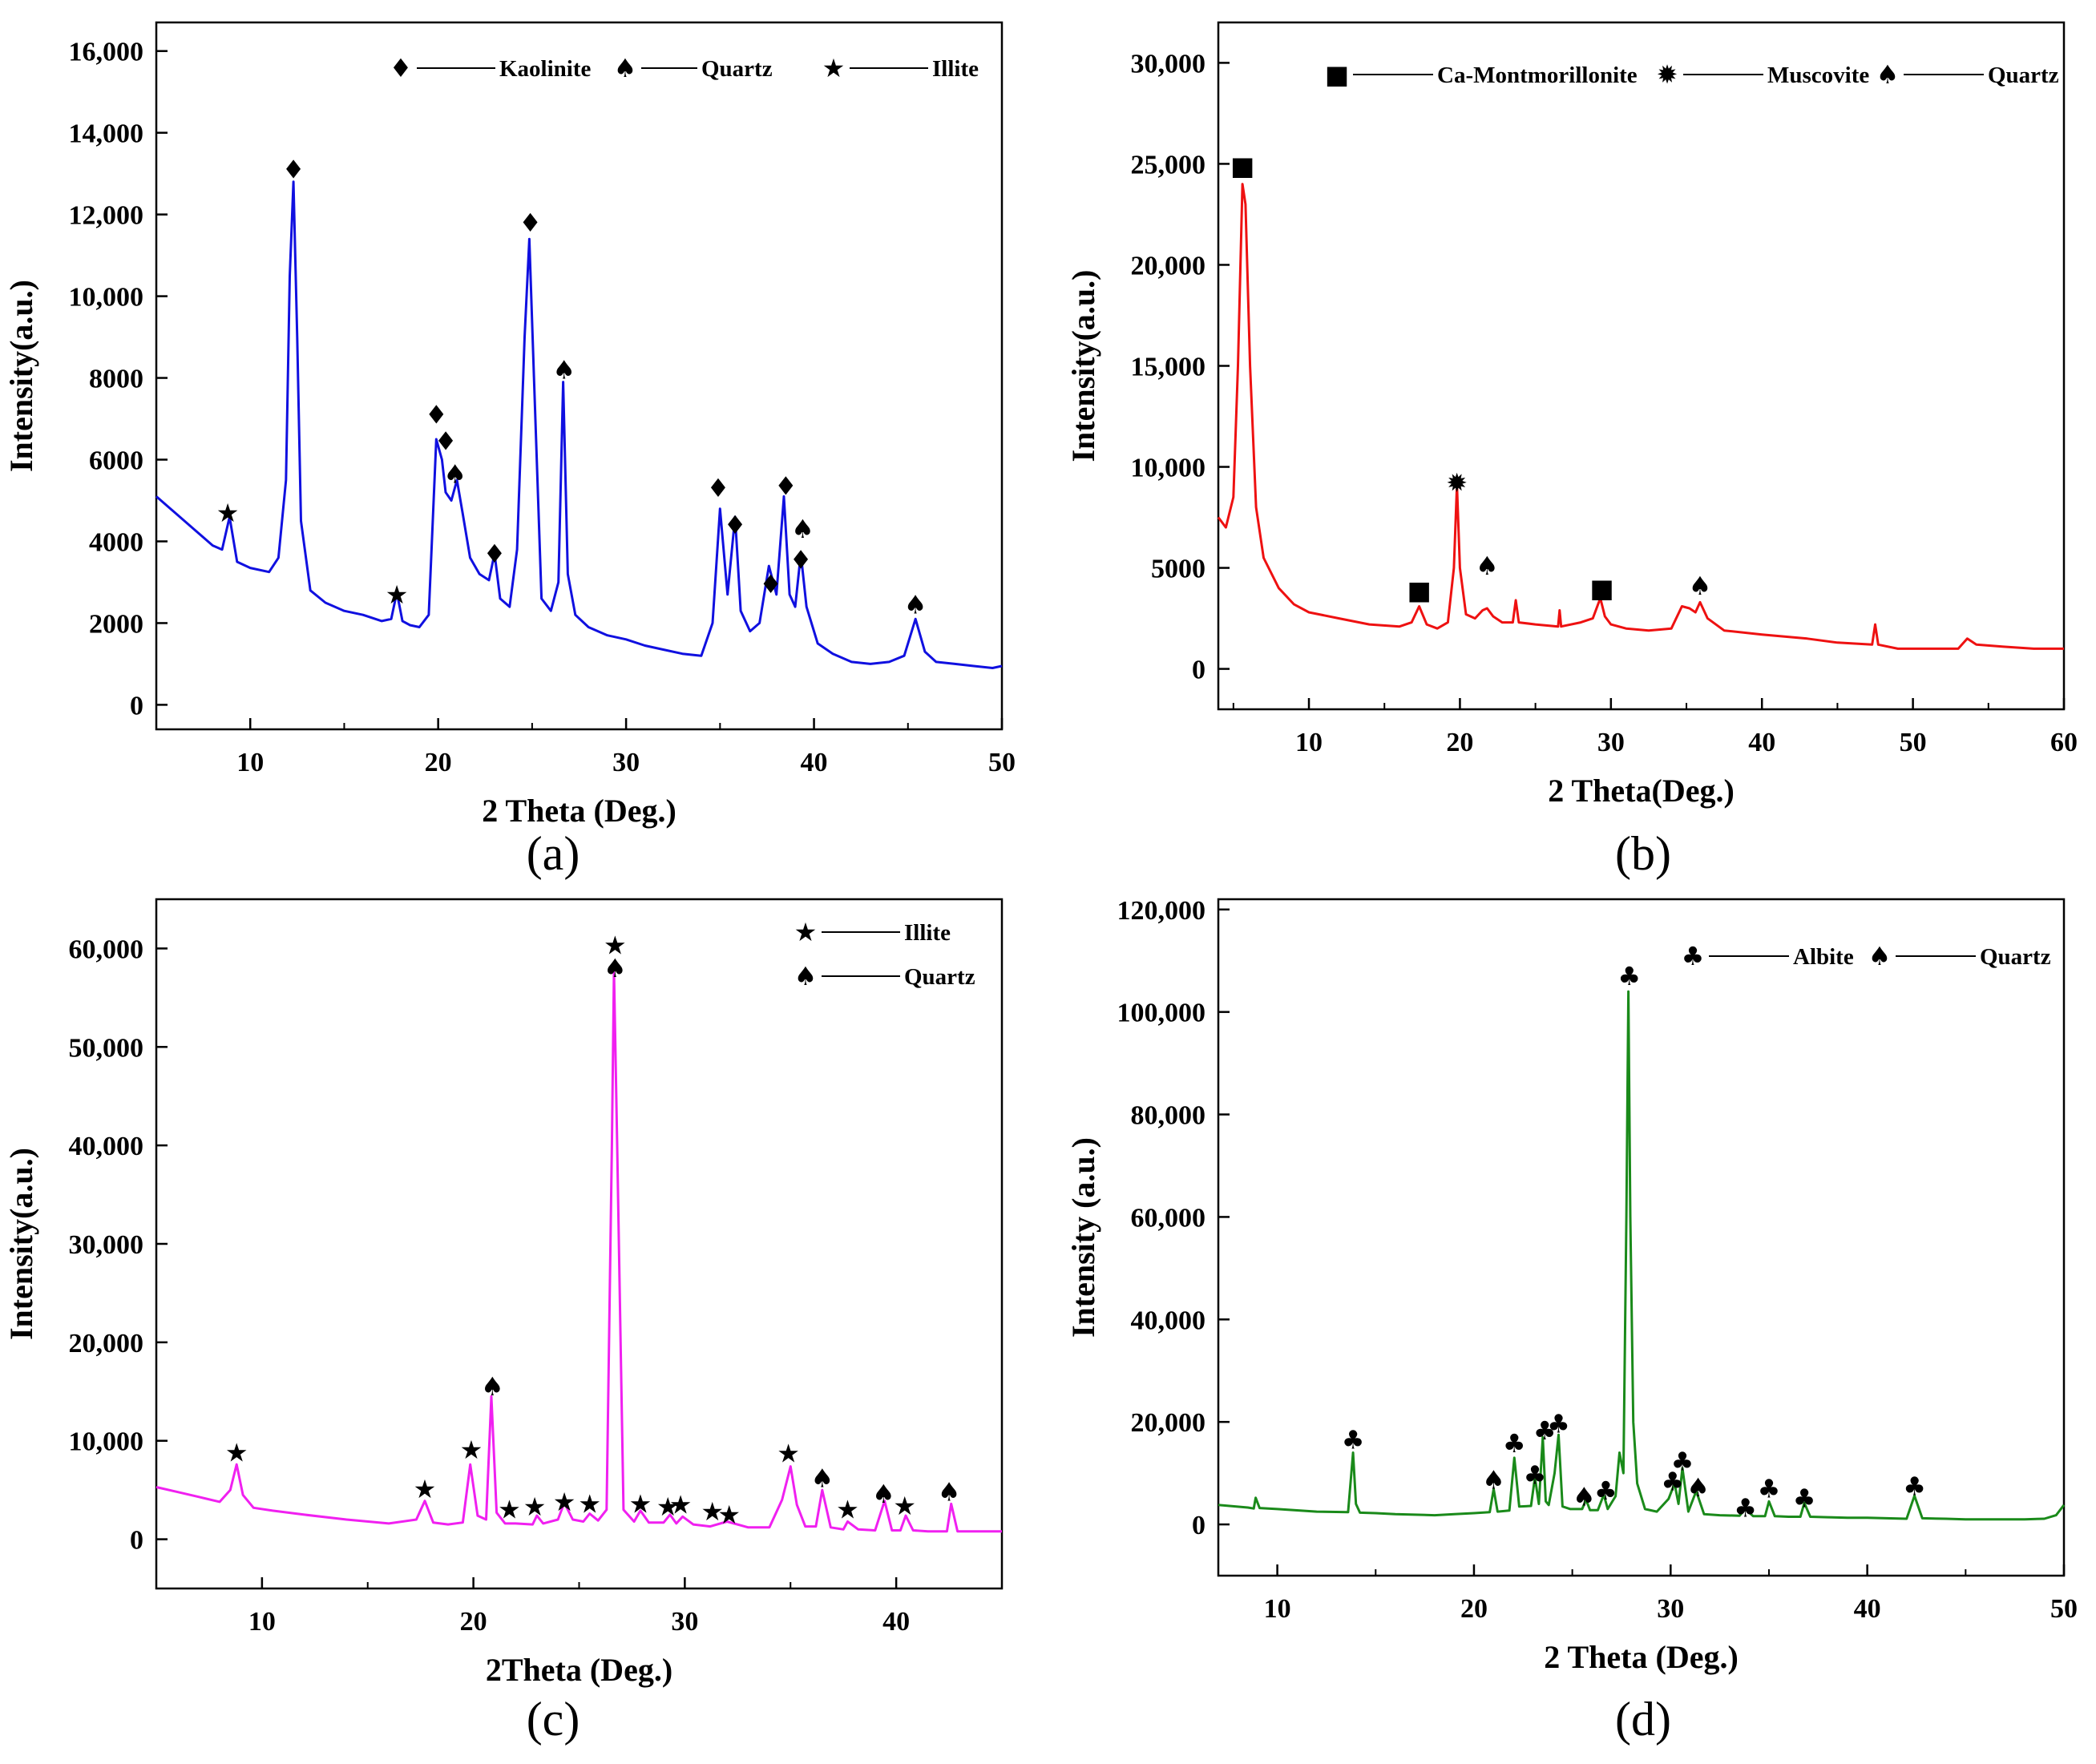 Image resolution: width=2096 pixels, height=1764 pixels. Describe the element at coordinates (106, 134) in the screenshot. I see `y-tick-label: 14,000` at that location.